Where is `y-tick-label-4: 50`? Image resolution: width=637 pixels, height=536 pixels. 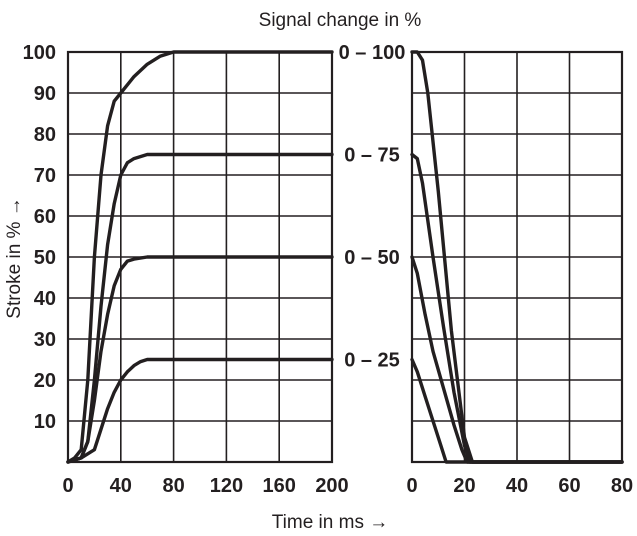
y-tick-label-4: 50 is located at coordinates (45, 258).